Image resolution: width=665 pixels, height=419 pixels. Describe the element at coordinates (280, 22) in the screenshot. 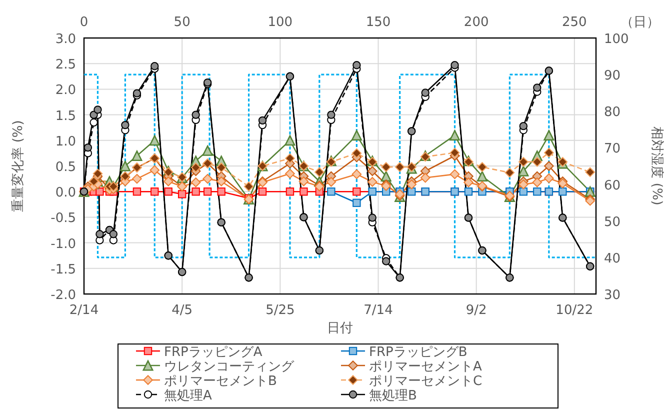

I see `x2-tick-label: 100` at that location.